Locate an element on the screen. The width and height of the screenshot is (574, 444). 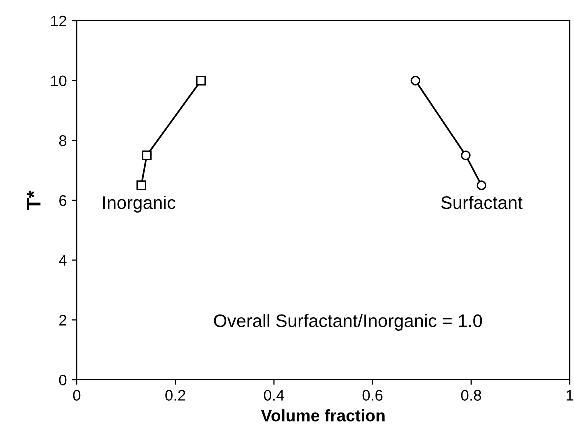
y-tick-label: 0 is located at coordinates (63, 380).